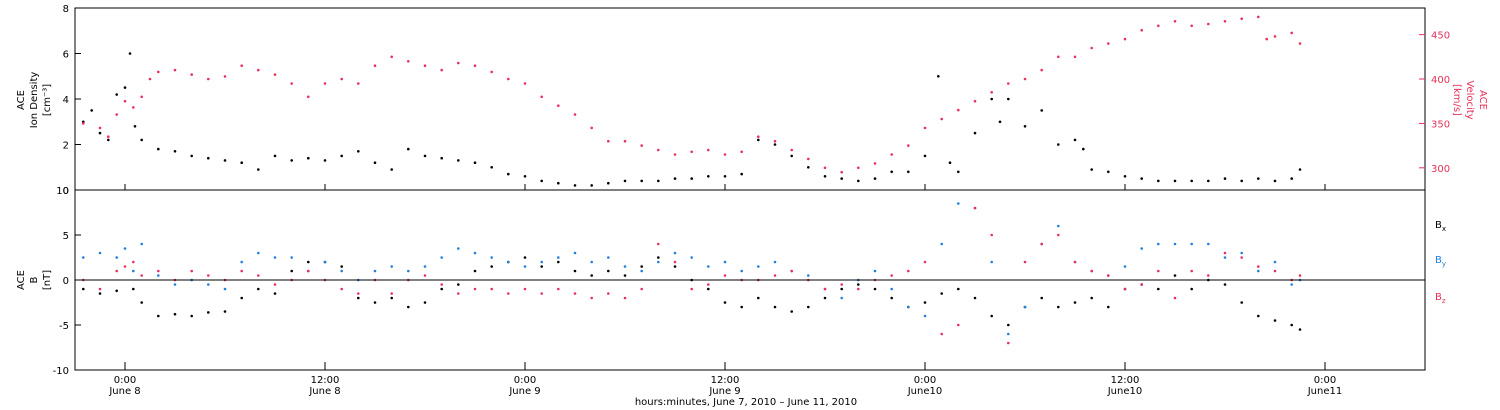  What do you see at coordinates (125, 380) in the screenshot?
I see `x-tick-time-0: 0:00` at bounding box center [125, 380].